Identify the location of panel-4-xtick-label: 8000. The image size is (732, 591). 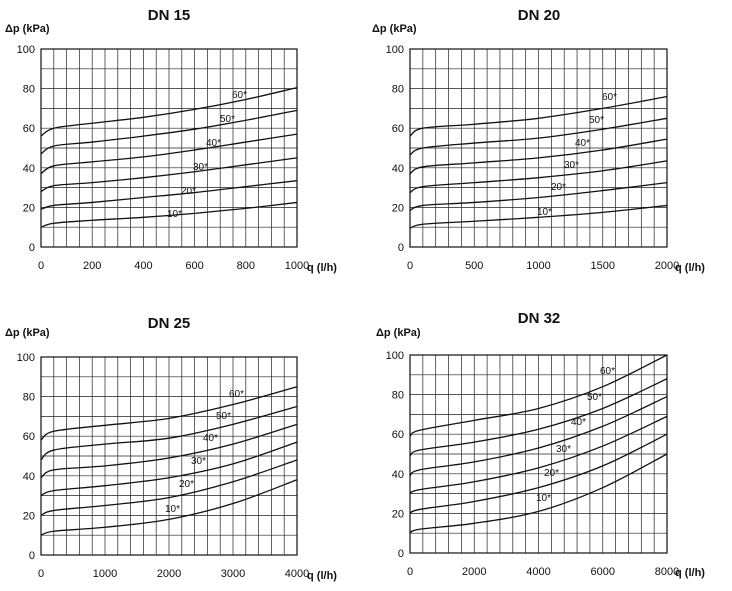
(667, 572).